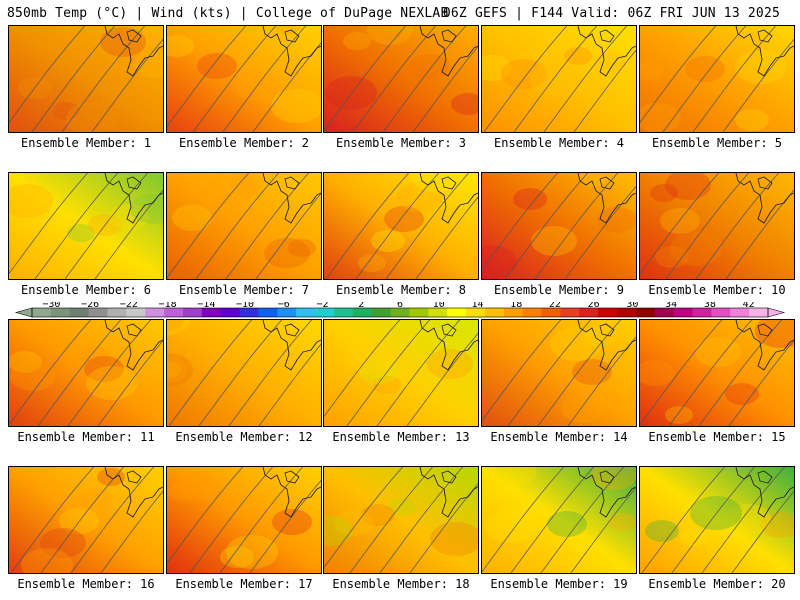 This screenshot has width=800, height=600. Describe the element at coordinates (671, 306) in the screenshot. I see `colorbar-label: 34` at that location.